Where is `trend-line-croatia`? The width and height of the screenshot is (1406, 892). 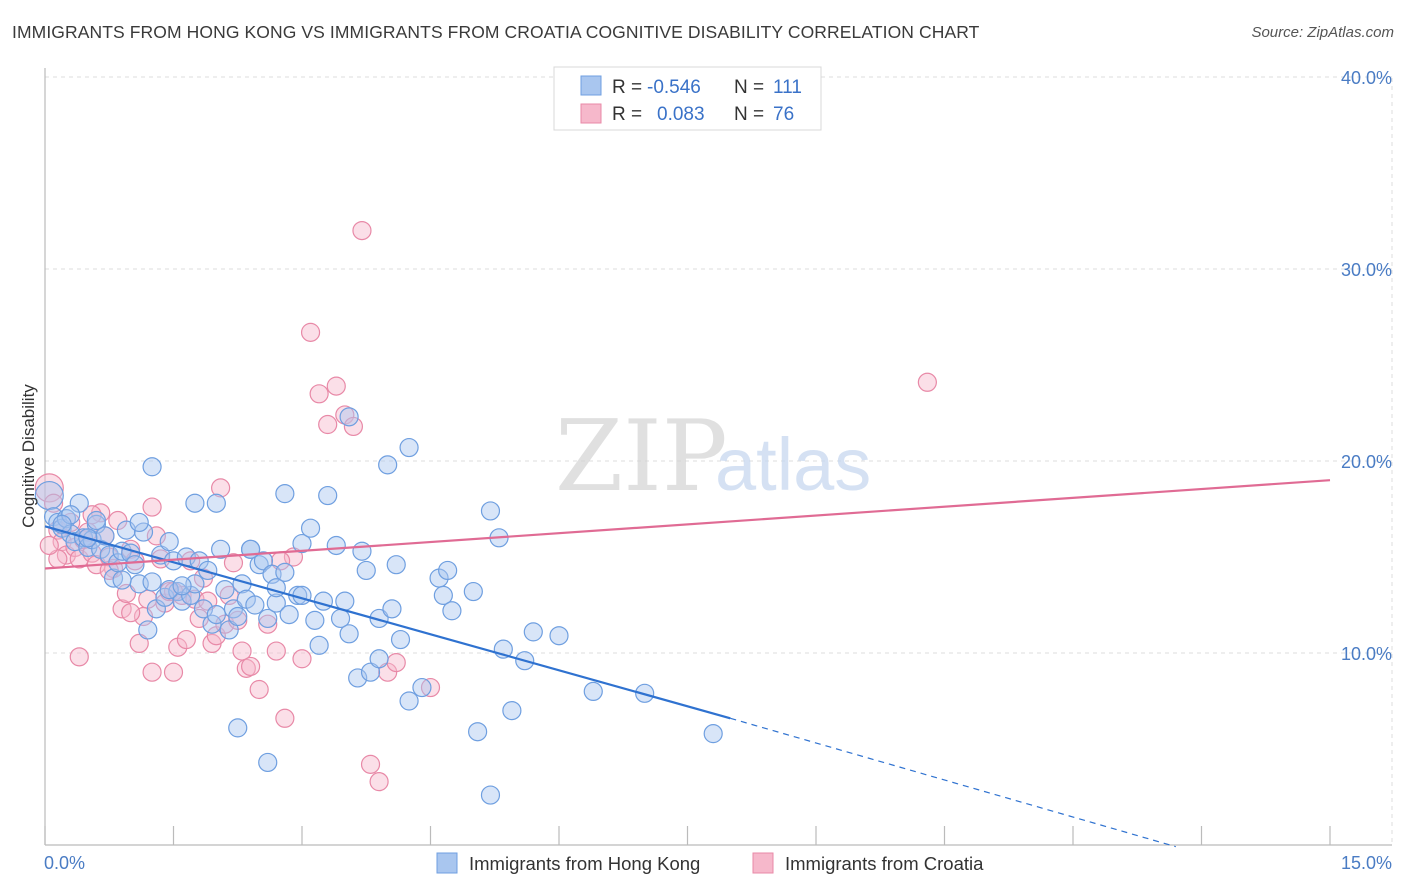 trend-line-croatia is located at coordinates (687, 524).